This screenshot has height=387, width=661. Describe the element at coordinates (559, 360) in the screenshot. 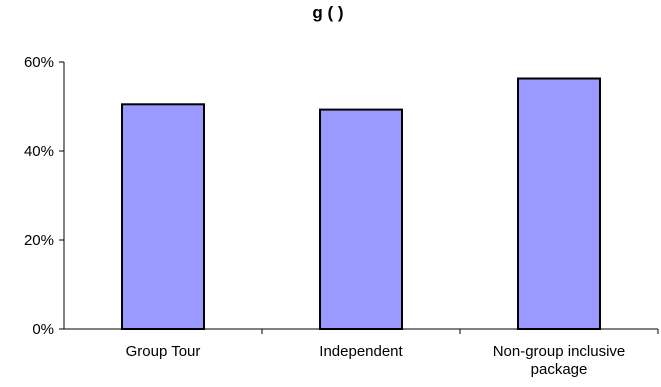

I see `category-label: Non-group inclusive package` at that location.